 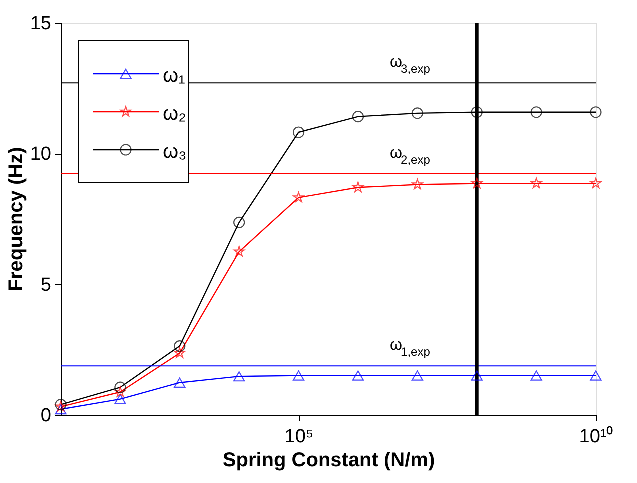 What do you see at coordinates (16, 219) in the screenshot?
I see `y-axis-title: Frequency (Hz)` at bounding box center [16, 219].